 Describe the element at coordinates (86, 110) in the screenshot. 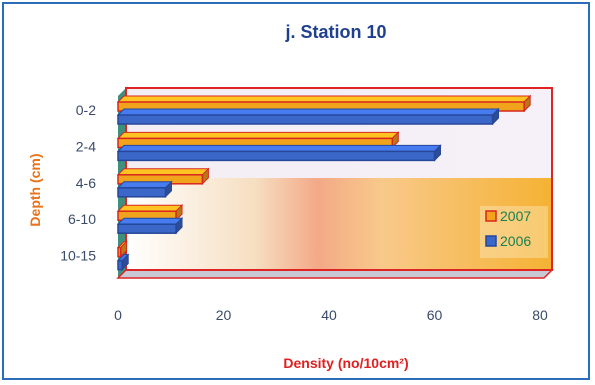

I see `y-tick-label: 0-2` at that location.